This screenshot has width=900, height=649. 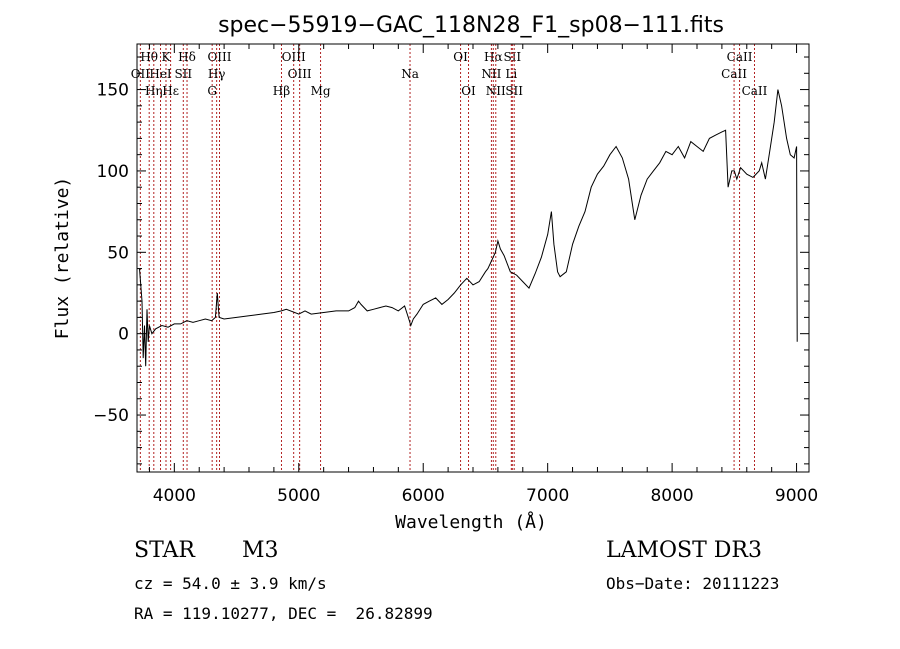 What do you see at coordinates (212, 91) in the screenshot?
I see `emission-line-label: G` at bounding box center [212, 91].